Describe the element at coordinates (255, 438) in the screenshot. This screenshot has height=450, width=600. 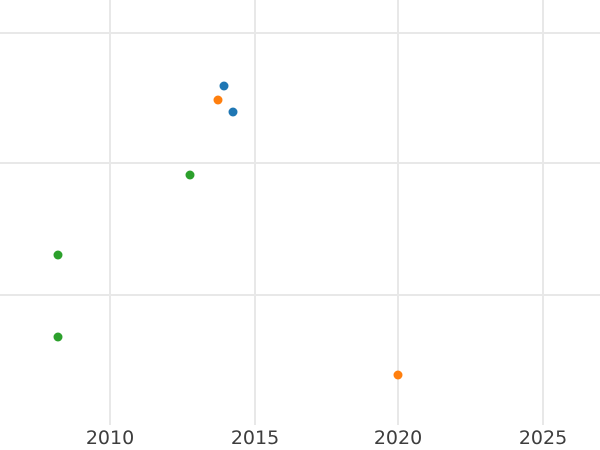
I see `x-tick-label: 2015` at that location.